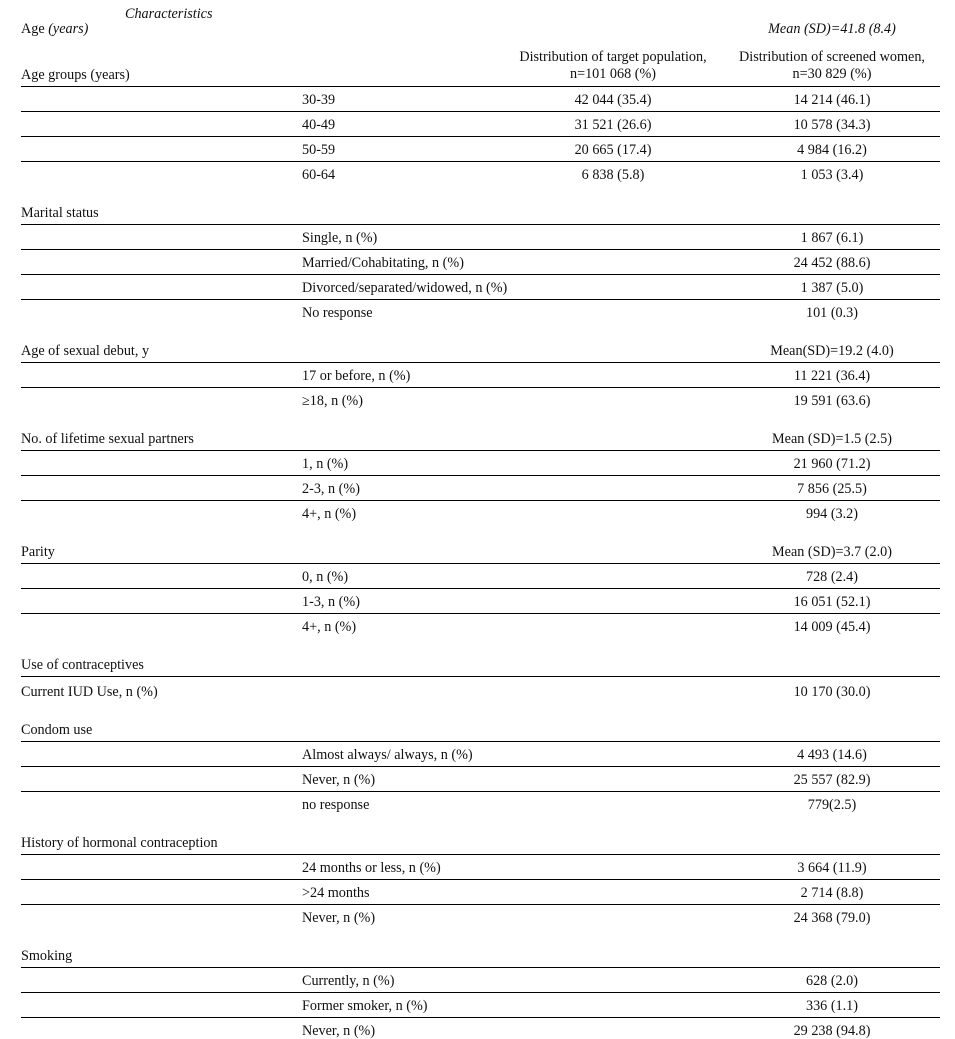 This screenshot has width=955, height=1039. Describe the element at coordinates (832, 601) in the screenshot. I see `row-screened-value: 16 051 (52.1)` at that location.